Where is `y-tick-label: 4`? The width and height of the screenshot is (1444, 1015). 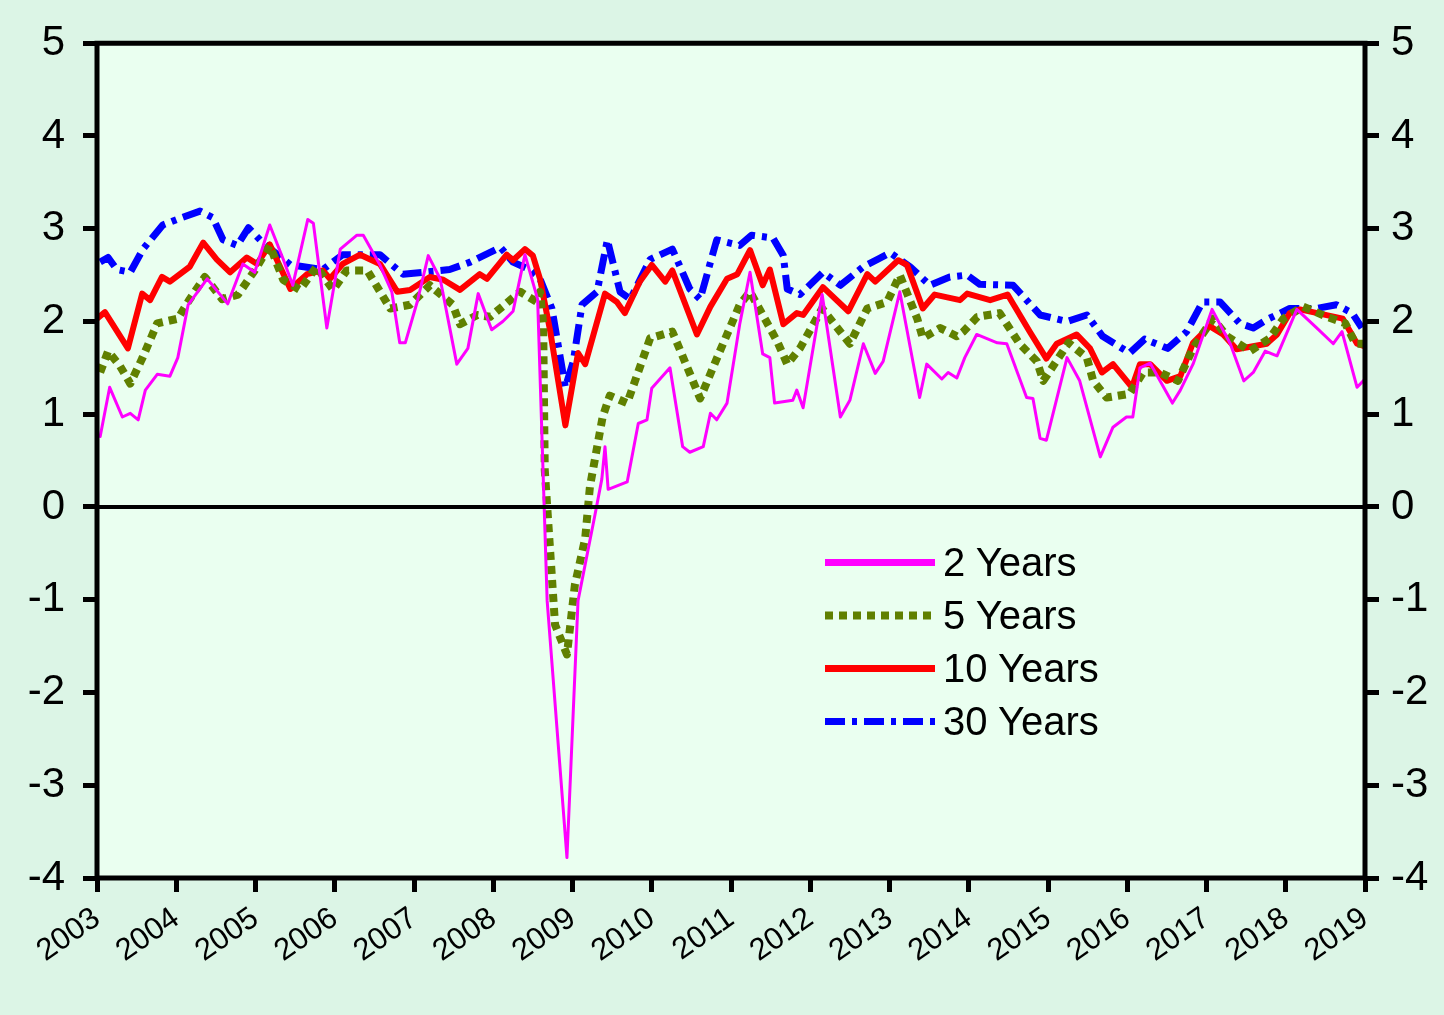
y-tick-label: 4 is located at coordinates (53, 133).